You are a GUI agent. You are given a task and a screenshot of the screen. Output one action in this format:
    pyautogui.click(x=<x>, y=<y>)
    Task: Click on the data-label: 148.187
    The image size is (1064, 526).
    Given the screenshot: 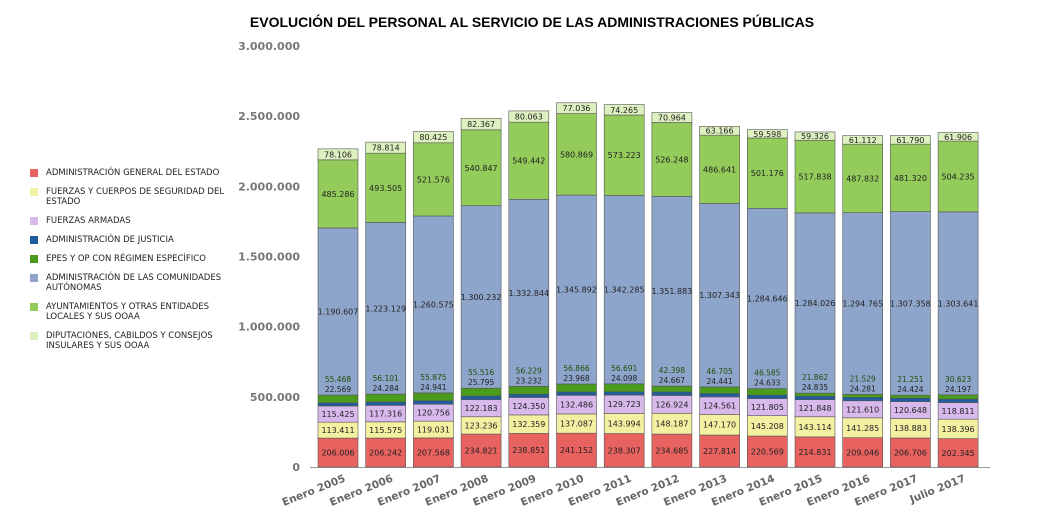 What is the action you would take?
    pyautogui.click(x=671, y=424)
    